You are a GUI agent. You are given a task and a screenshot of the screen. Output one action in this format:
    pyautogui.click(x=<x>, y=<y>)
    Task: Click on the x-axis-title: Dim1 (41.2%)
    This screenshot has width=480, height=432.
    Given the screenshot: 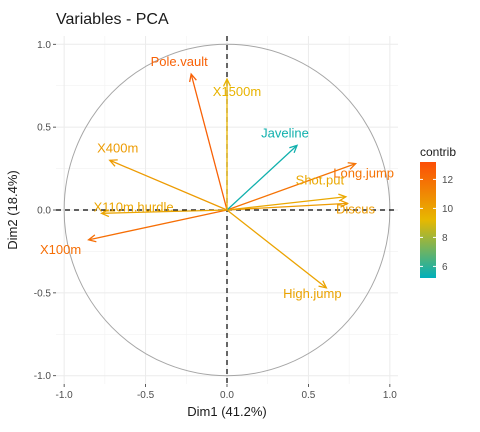 What is the action you would take?
    pyautogui.click(x=226, y=411)
    